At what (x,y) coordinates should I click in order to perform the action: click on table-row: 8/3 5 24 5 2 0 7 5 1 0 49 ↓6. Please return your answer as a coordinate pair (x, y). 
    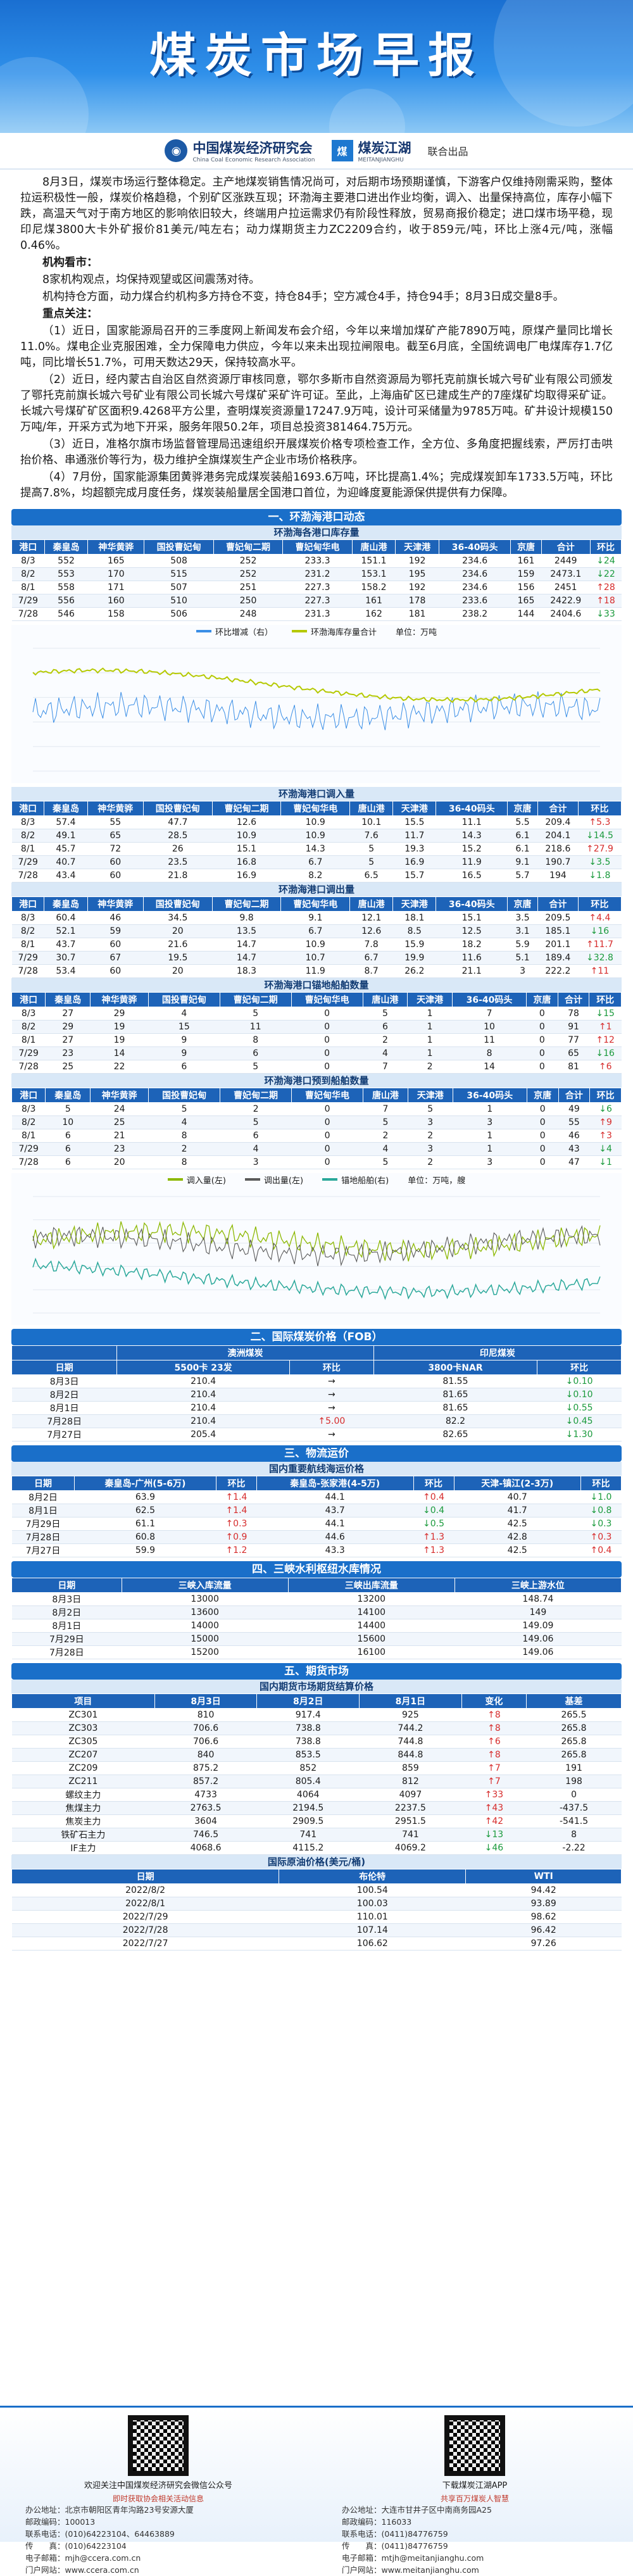
    Looking at the image, I should click on (316, 1109).